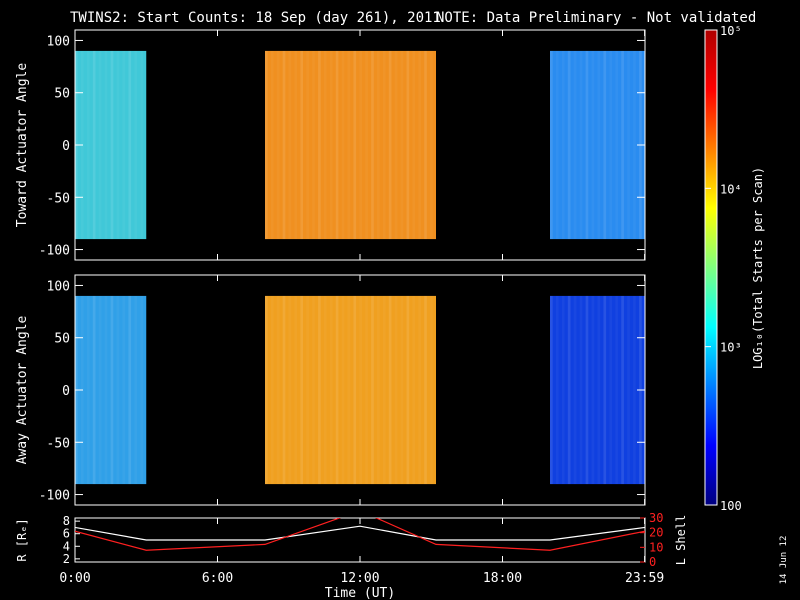 The width and height of the screenshot is (800, 600). Describe the element at coordinates (656, 533) in the screenshot. I see `orbit-right-tick-label: 20` at that location.